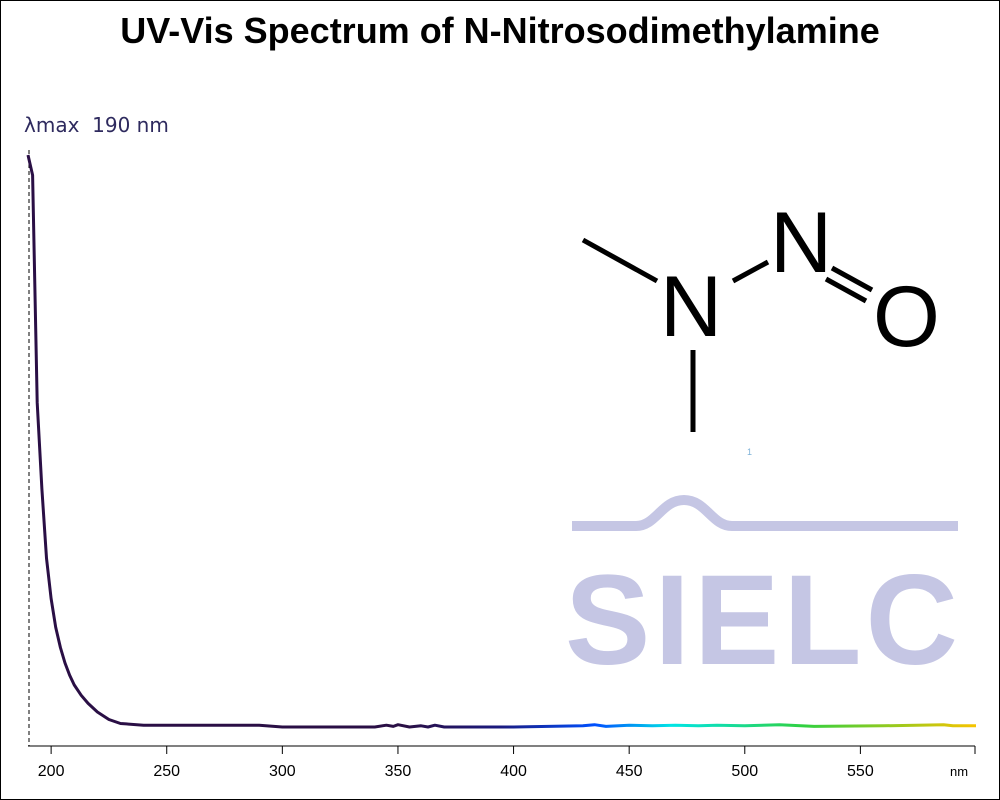 The height and width of the screenshot is (800, 1000). What do you see at coordinates (691, 307) in the screenshot?
I see `nitrogen-atom-amine: N` at bounding box center [691, 307].